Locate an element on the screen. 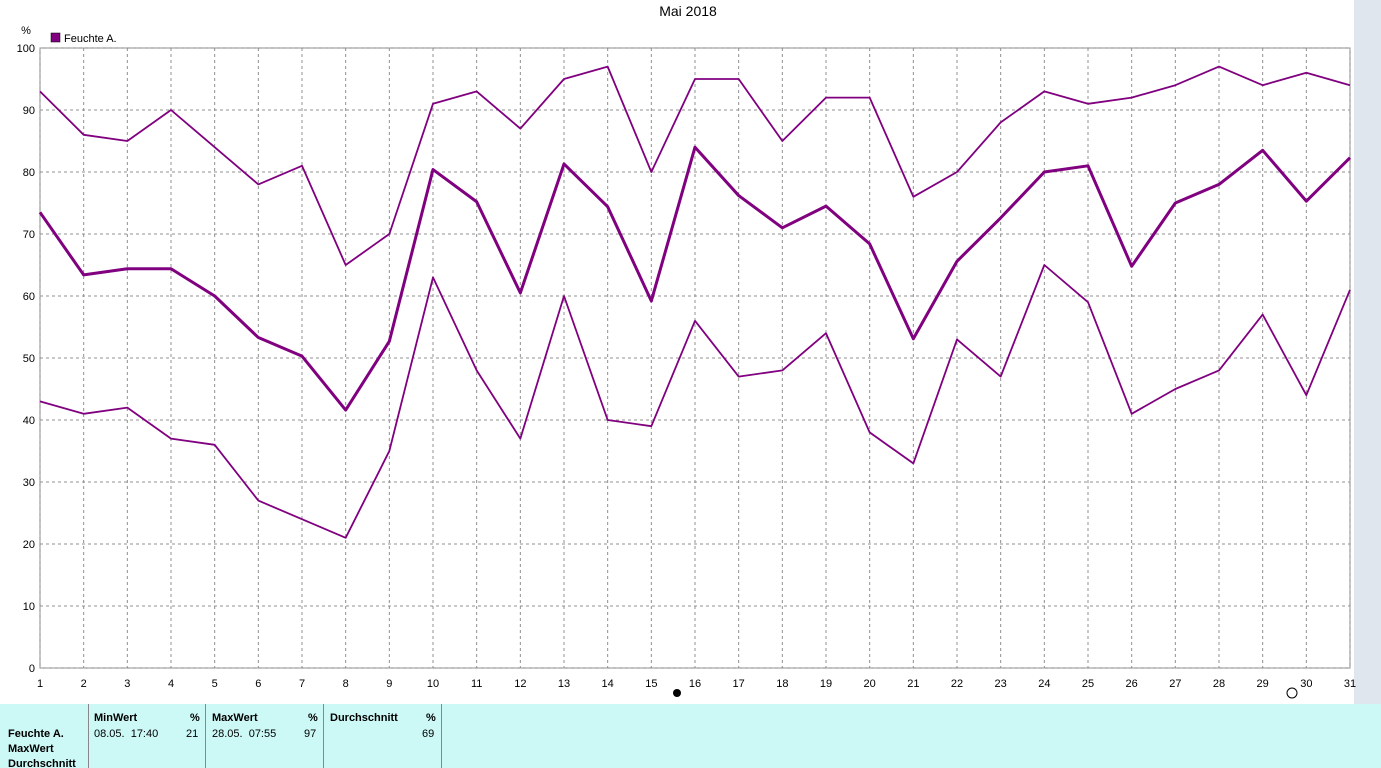 The height and width of the screenshot is (768, 1381). col-header: MinWert is located at coordinates (116, 718).